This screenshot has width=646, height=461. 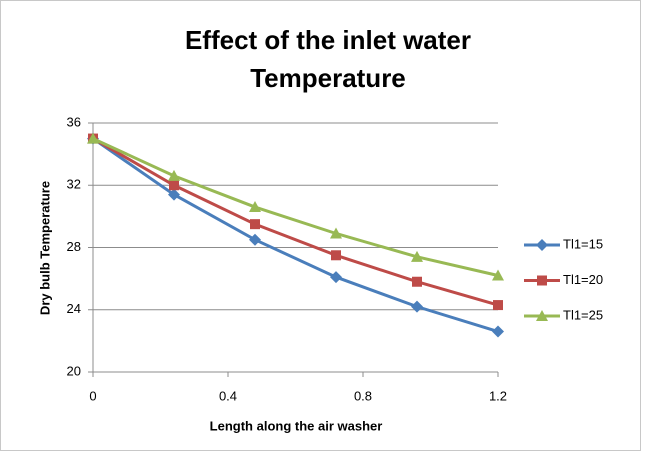 I want to click on legend-label: Tl1=25, so click(x=583, y=314).